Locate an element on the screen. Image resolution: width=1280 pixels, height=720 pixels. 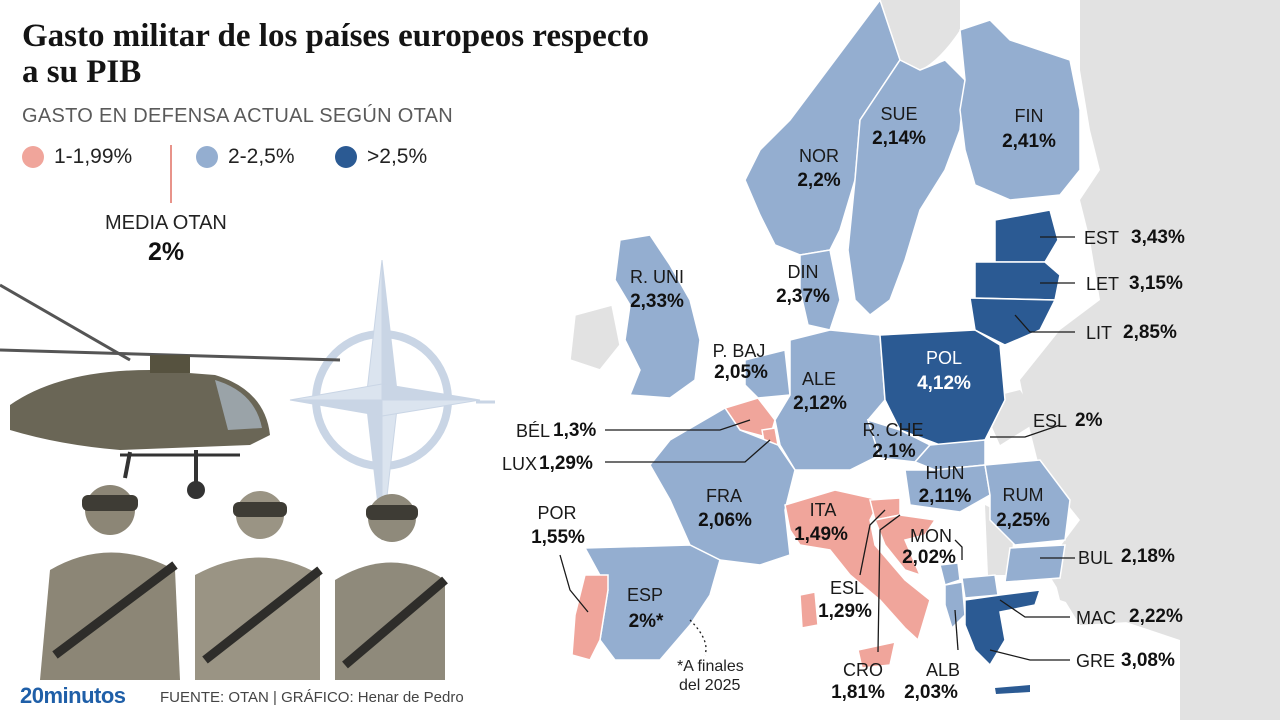
country-label-lux: LUX is located at coordinates (520, 464).